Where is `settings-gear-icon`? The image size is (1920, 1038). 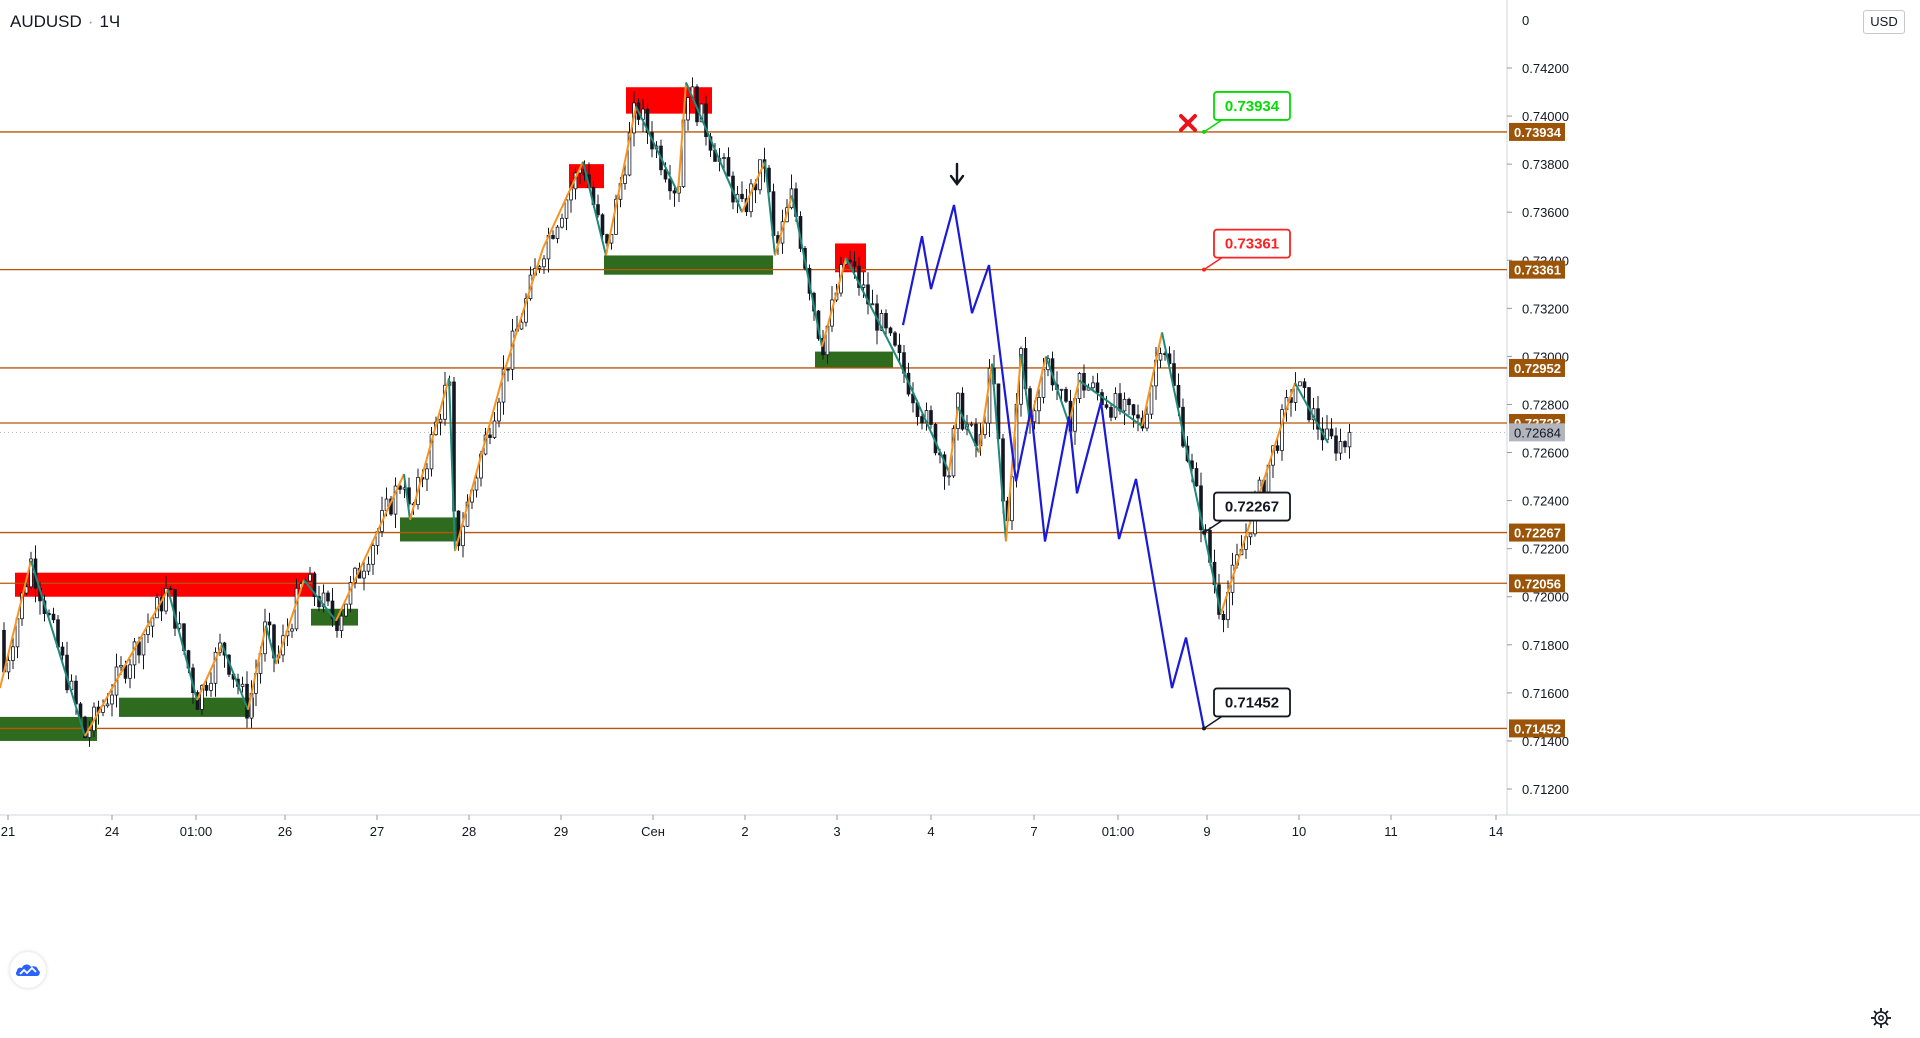
settings-gear-icon is located at coordinates (1881, 1018).